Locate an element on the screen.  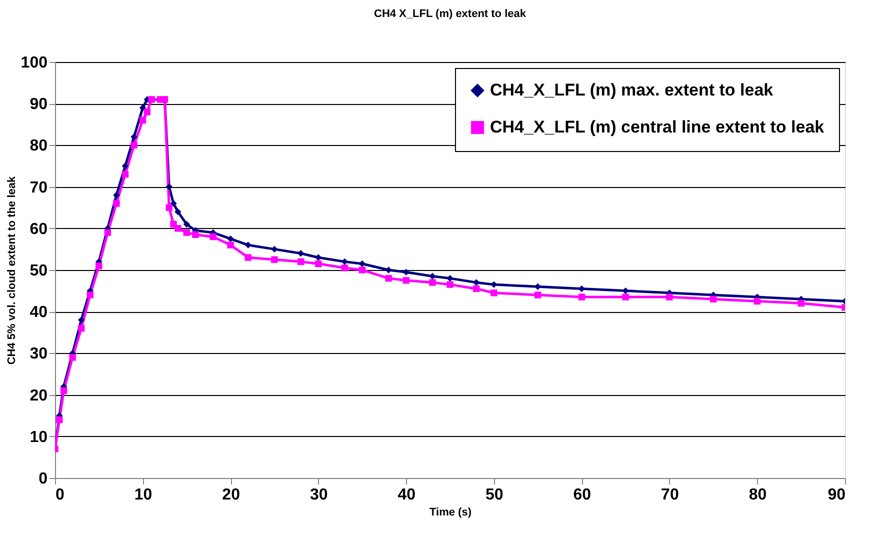
x-tick-label: 90 is located at coordinates (837, 495).